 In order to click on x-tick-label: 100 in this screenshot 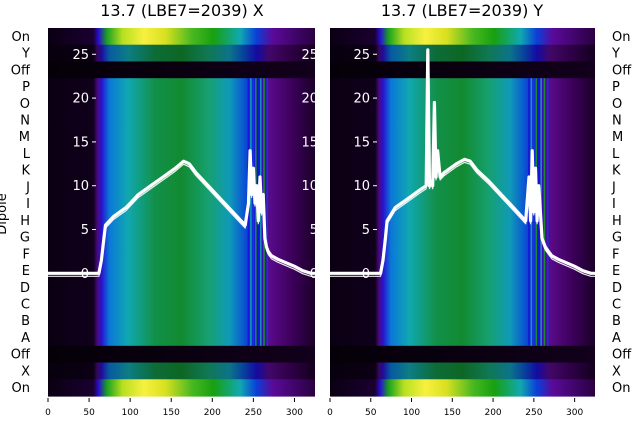, I will do `click(130, 413)`.